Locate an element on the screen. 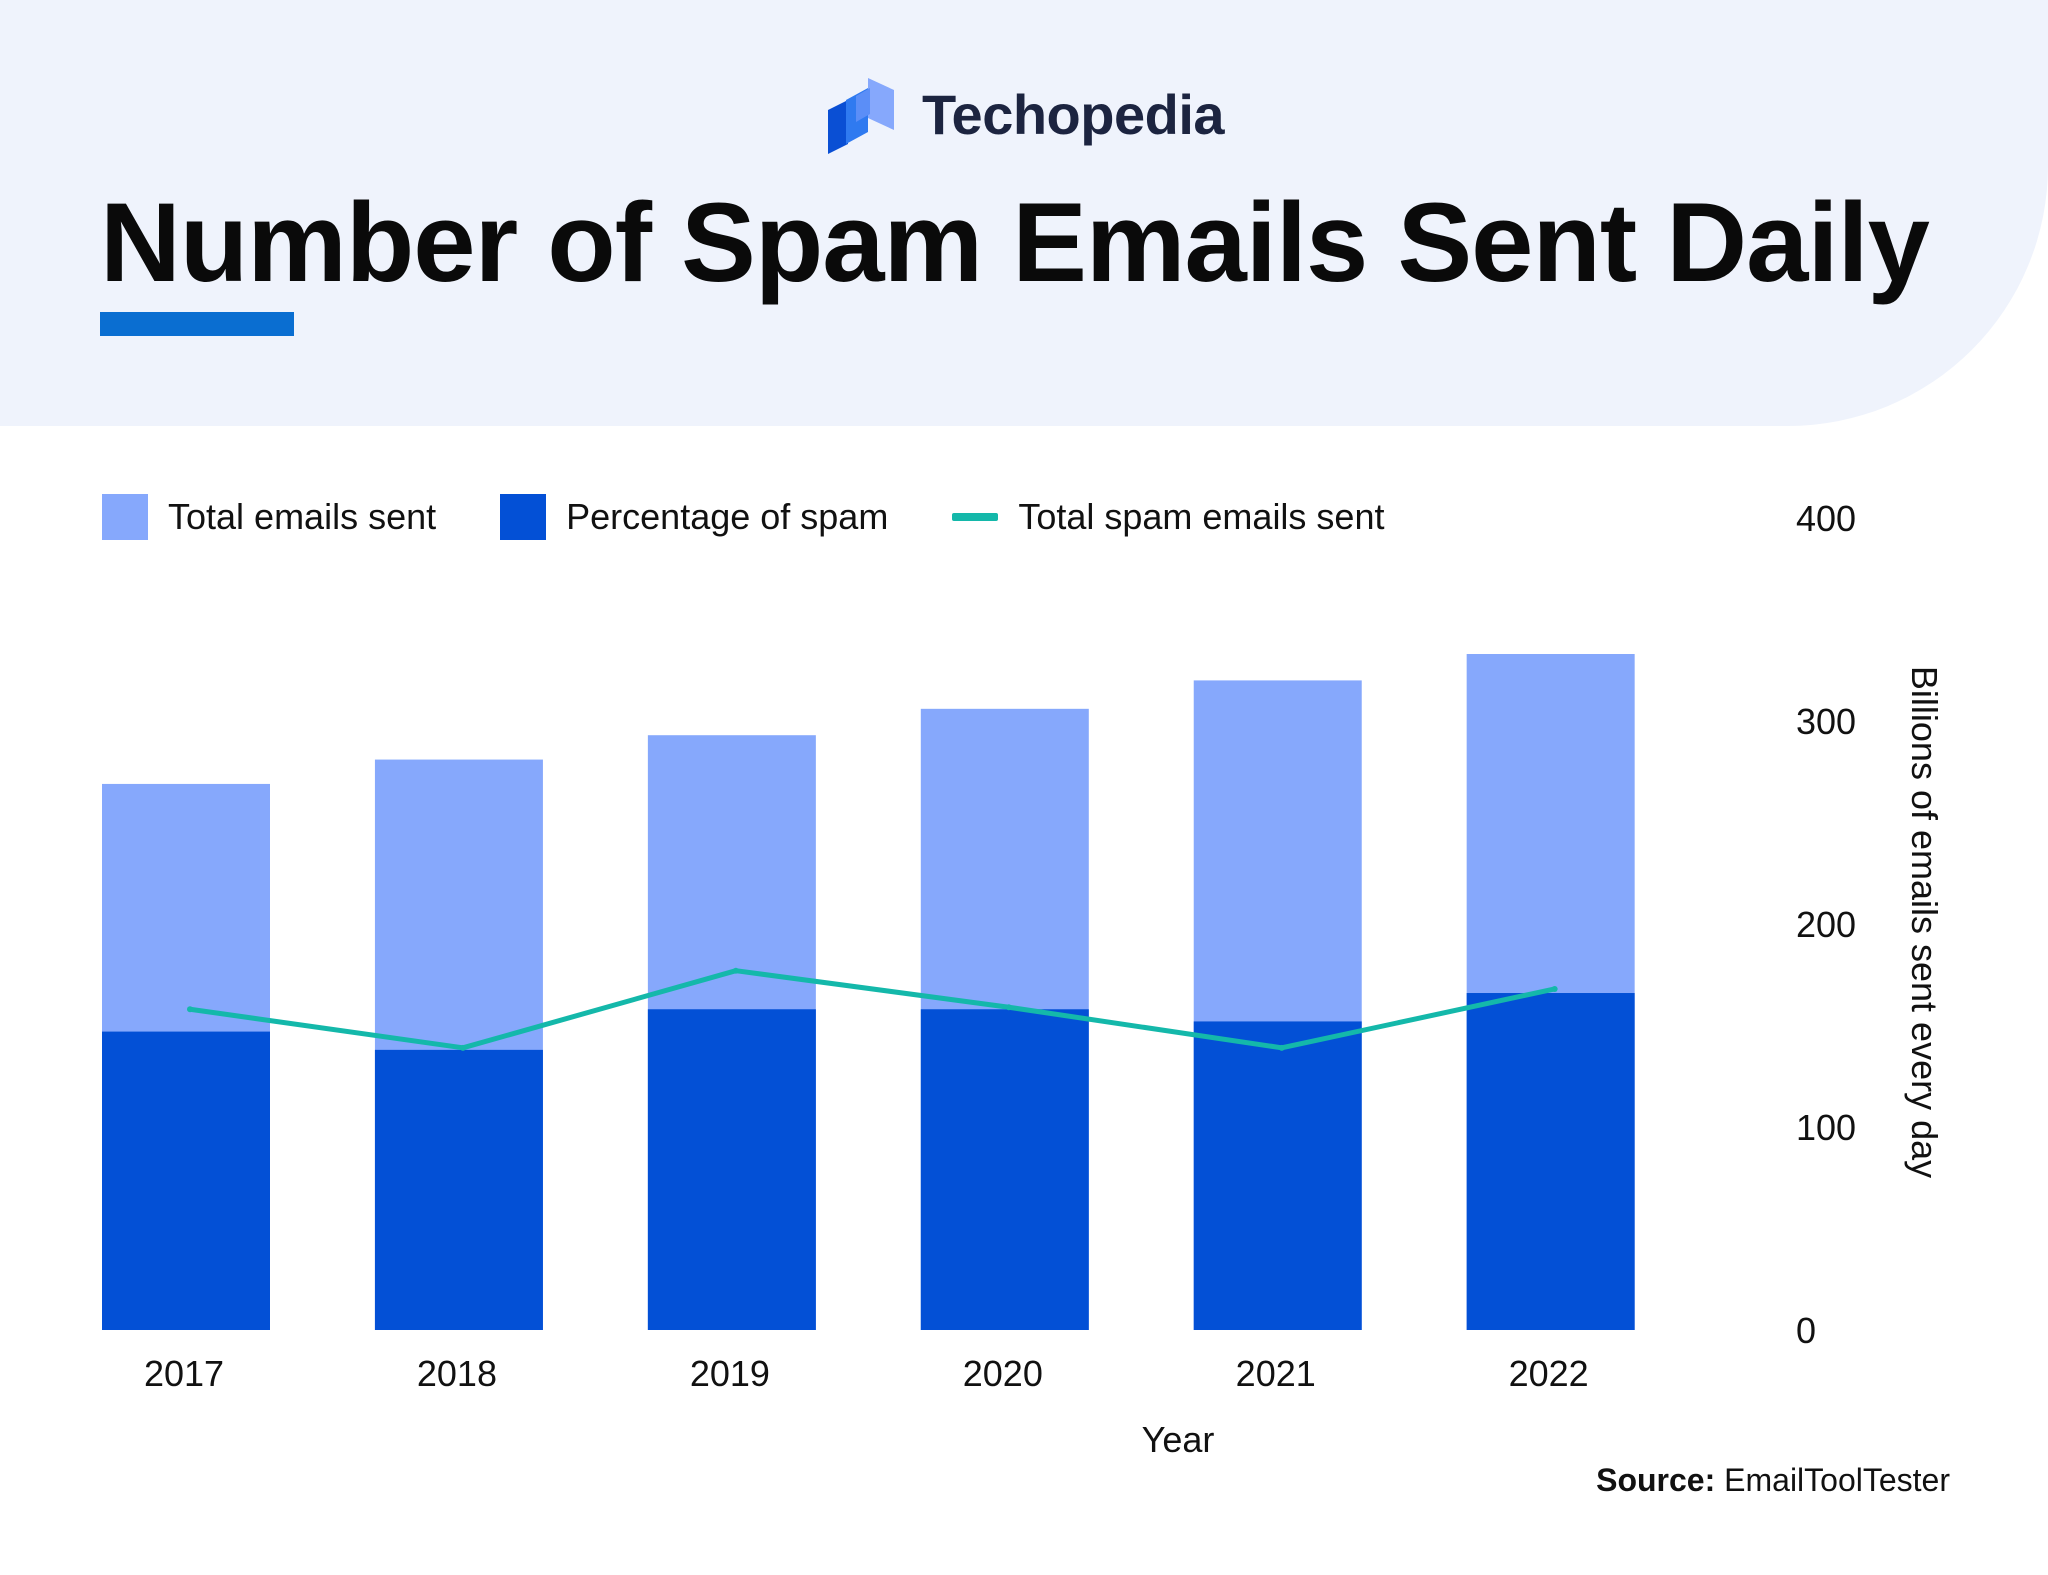  source-label: Source: is located at coordinates (1656, 1480).